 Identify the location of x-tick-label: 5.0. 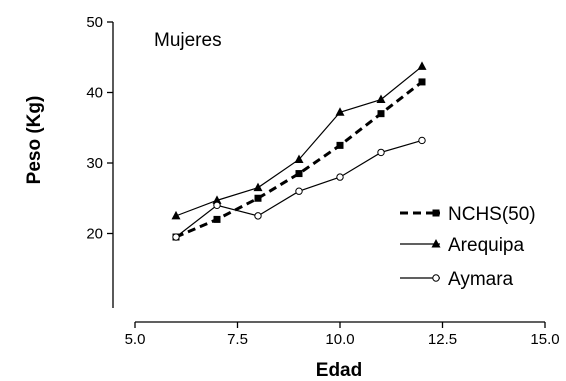
(135, 339).